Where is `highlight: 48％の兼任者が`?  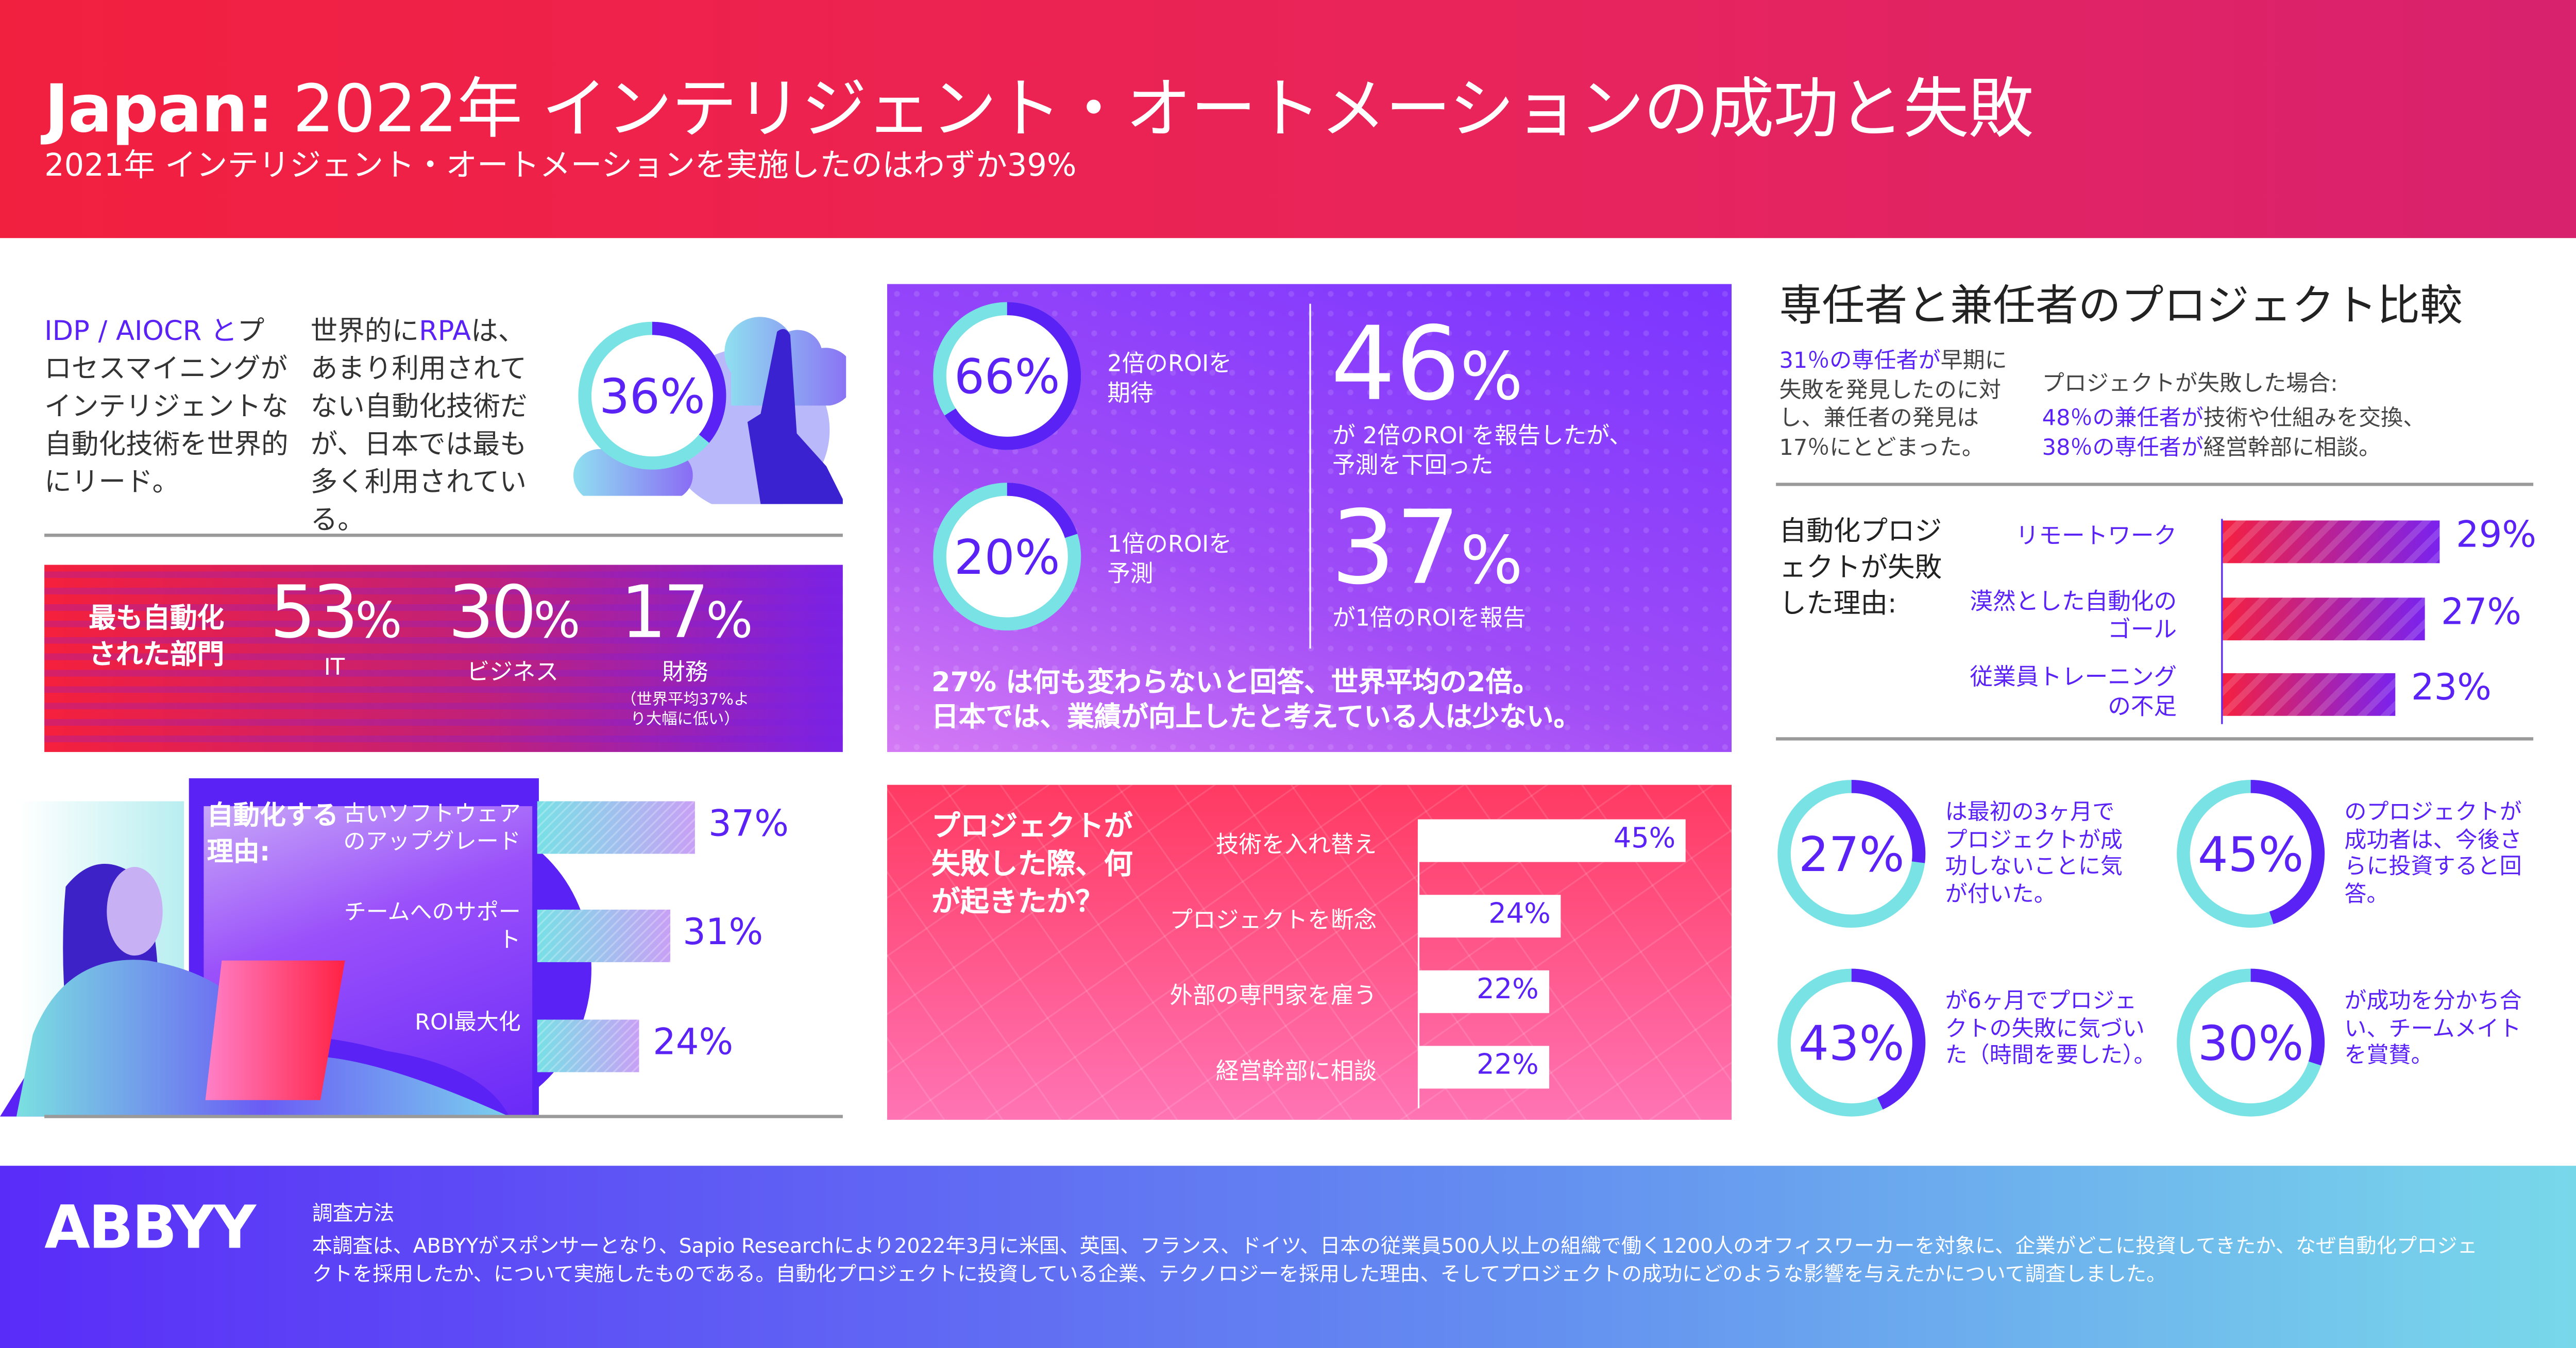
highlight: 48％の兼任者が is located at coordinates (2123, 418).